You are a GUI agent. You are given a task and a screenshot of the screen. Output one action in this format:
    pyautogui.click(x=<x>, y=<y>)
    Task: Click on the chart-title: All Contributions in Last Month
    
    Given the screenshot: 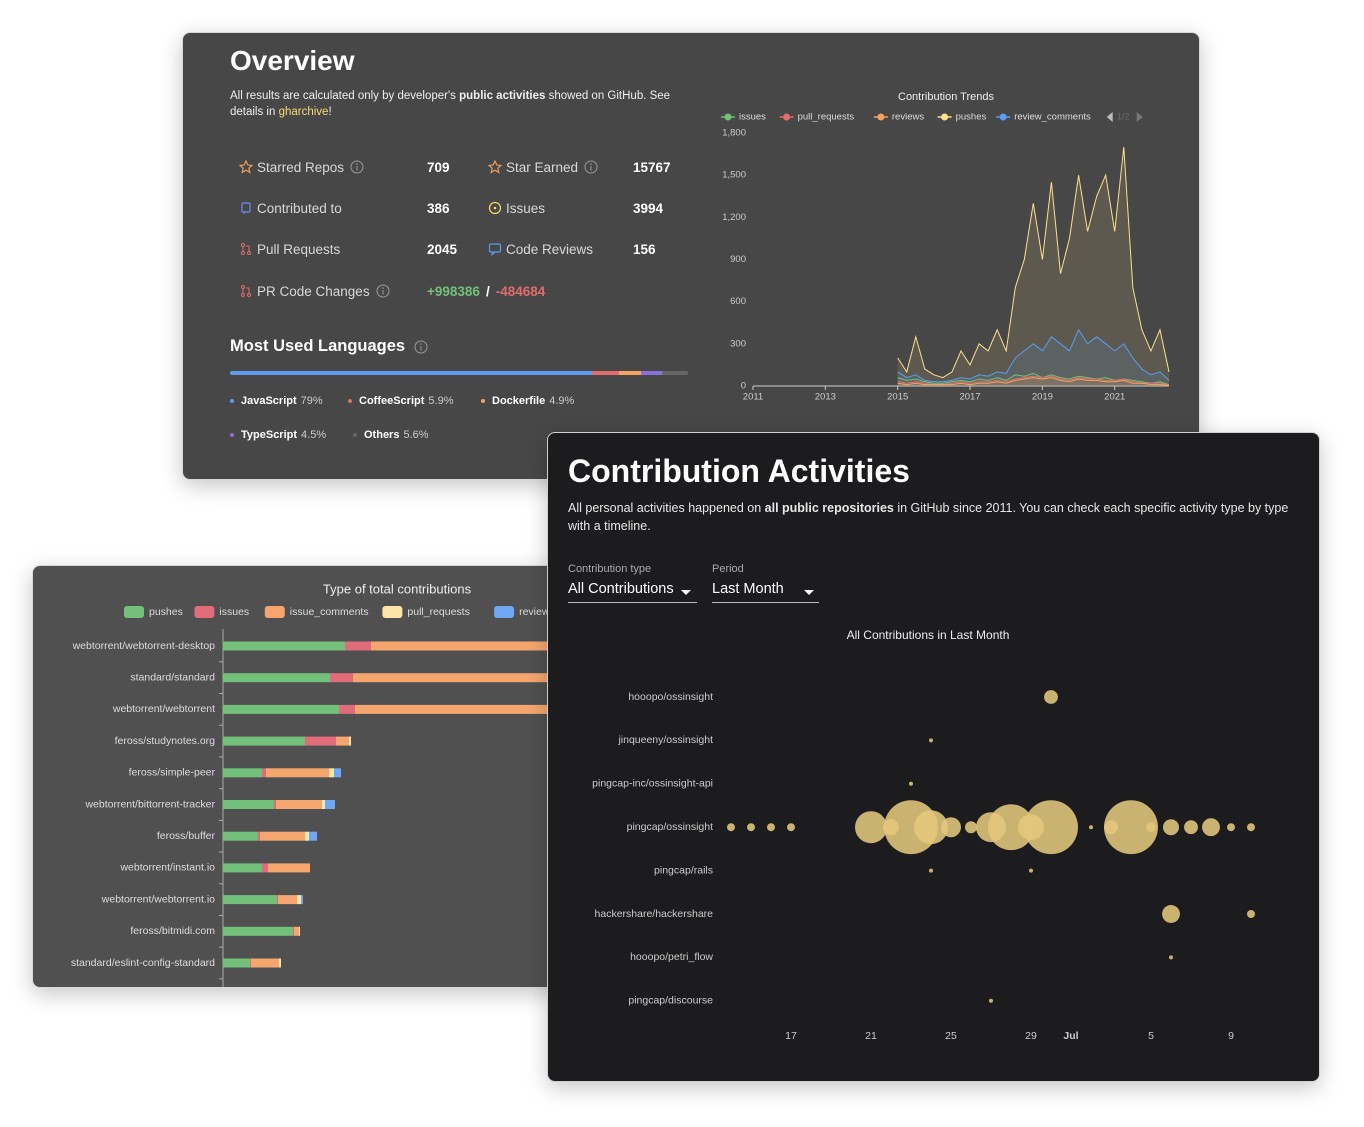 What is the action you would take?
    pyautogui.click(x=928, y=635)
    